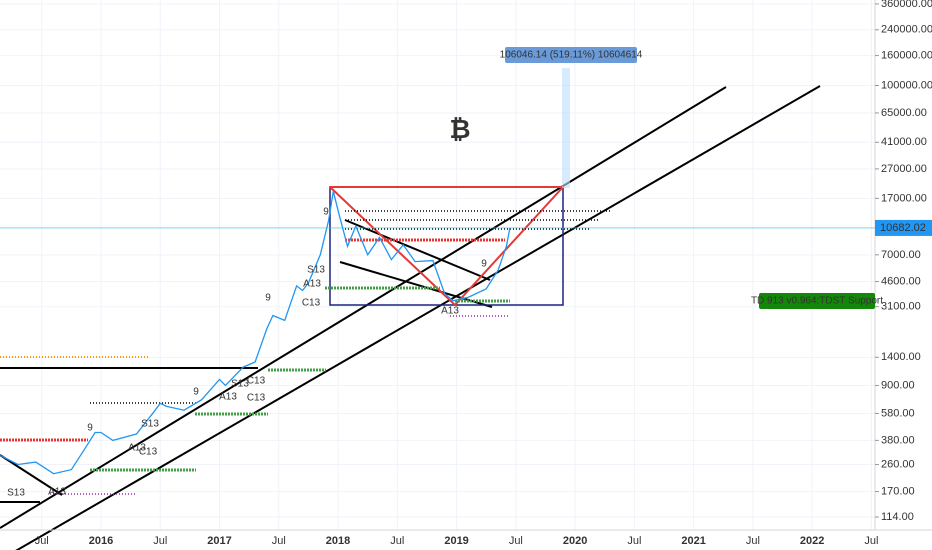 This screenshot has height=550, width=932. I want to click on x-tick-label: 2022, so click(812, 541).